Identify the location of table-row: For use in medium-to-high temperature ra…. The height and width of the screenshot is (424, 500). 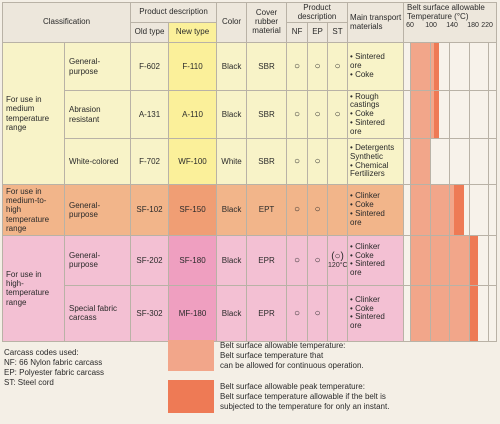
(250, 210).